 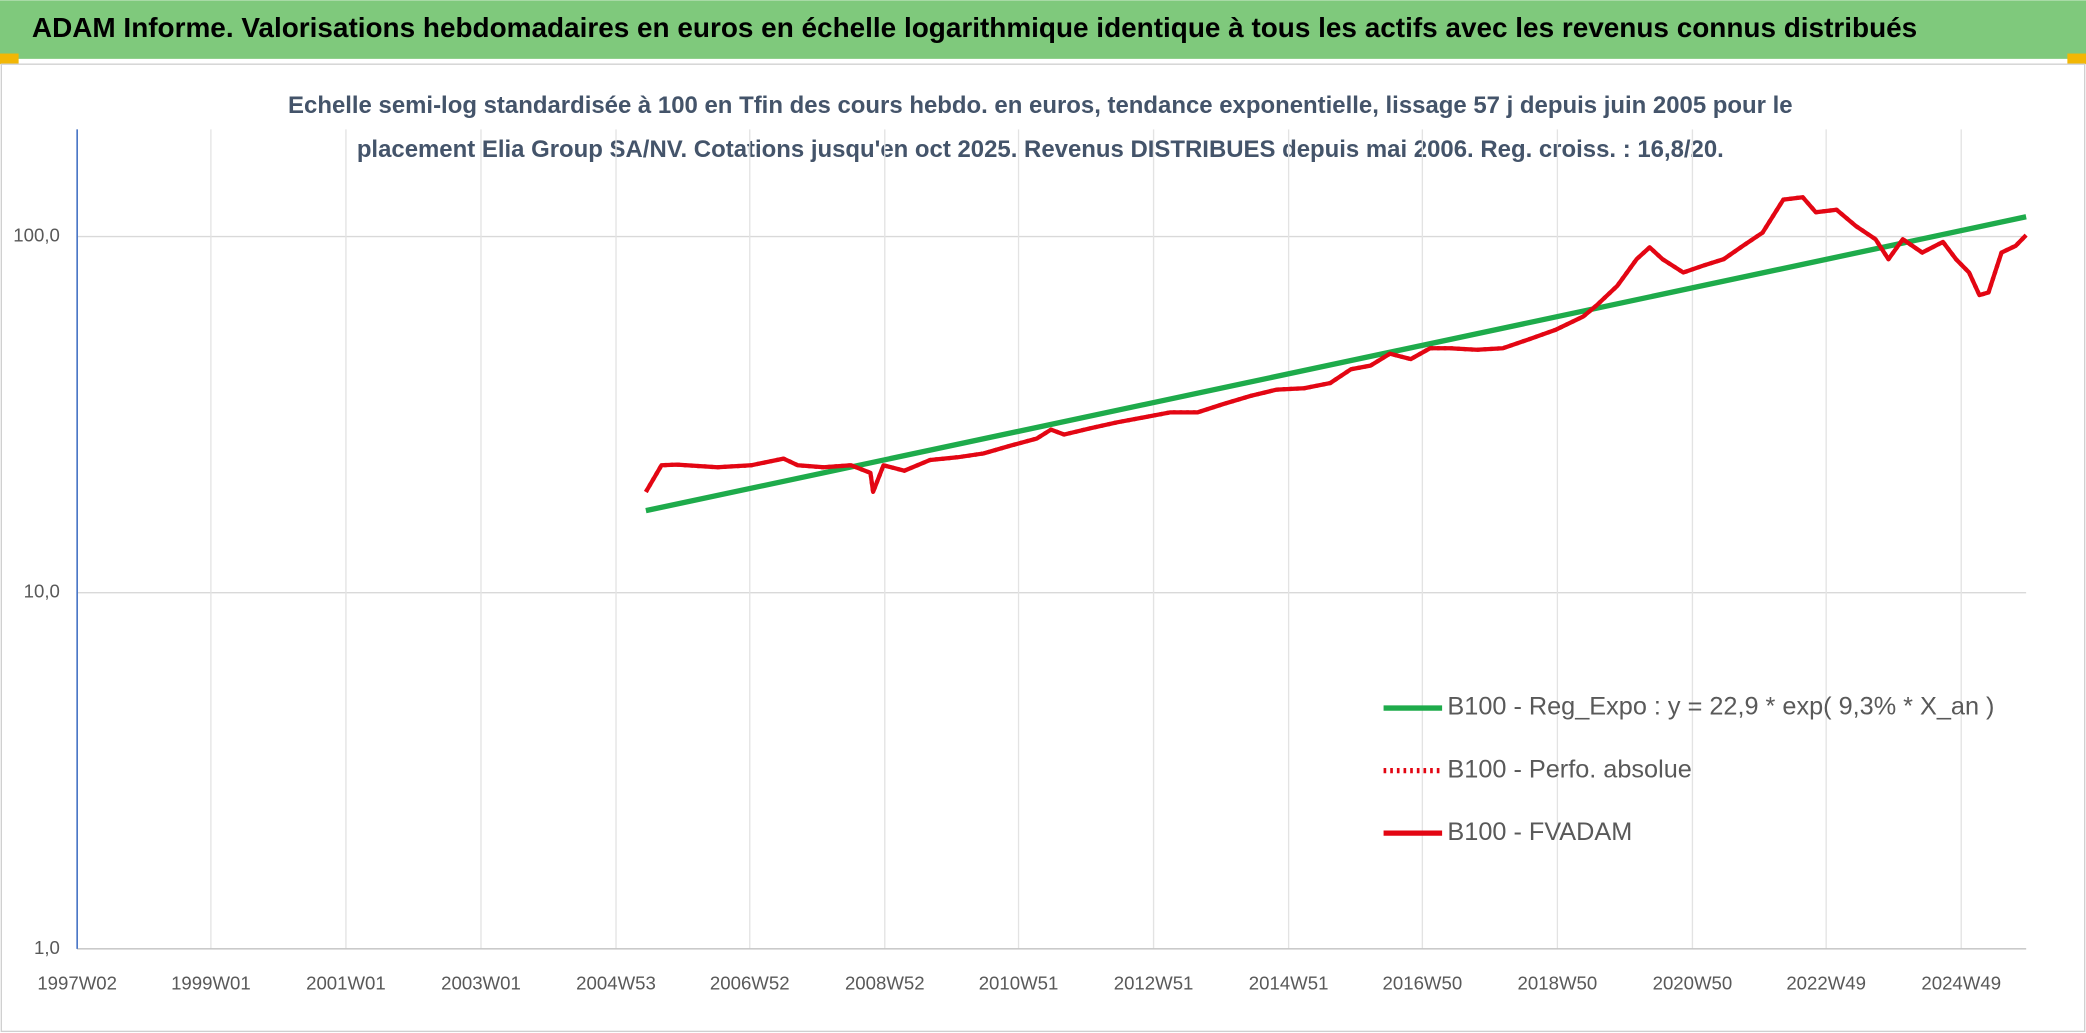 What do you see at coordinates (1019, 983) in the screenshot?
I see `x-tick-label: 2010W51` at bounding box center [1019, 983].